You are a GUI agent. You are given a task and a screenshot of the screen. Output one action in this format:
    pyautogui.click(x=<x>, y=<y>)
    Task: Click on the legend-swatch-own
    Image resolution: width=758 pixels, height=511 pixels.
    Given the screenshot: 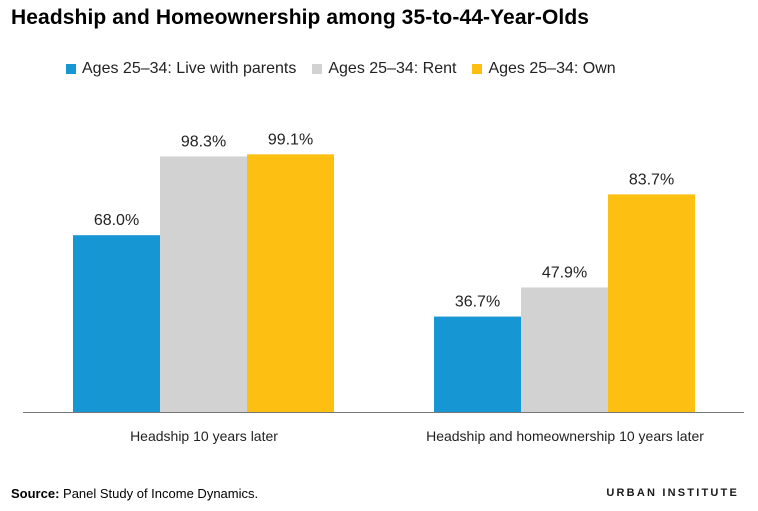 What is the action you would take?
    pyautogui.click(x=477, y=69)
    